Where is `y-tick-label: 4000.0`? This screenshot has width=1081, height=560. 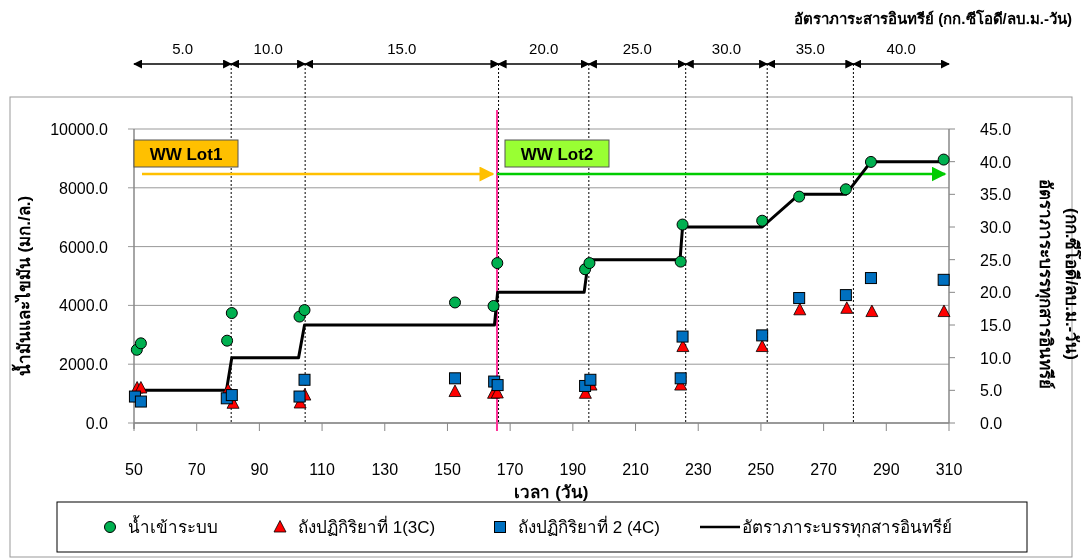
y-tick-label: 4000.0 is located at coordinates (84, 306).